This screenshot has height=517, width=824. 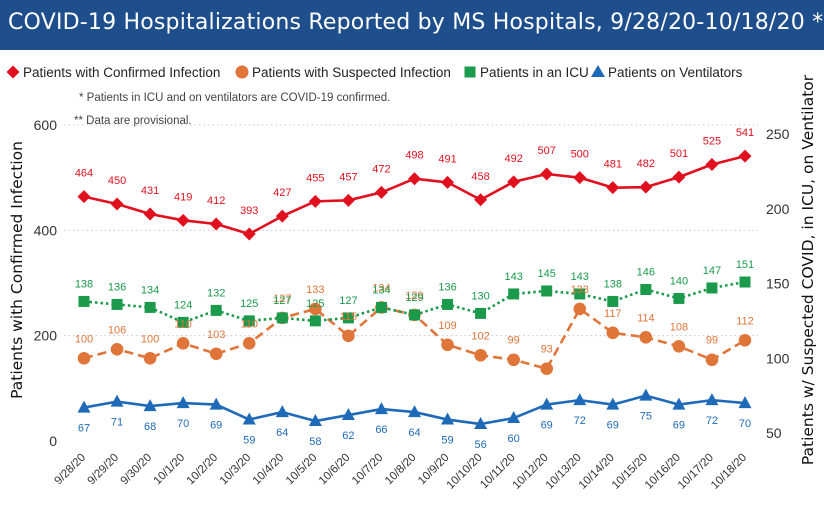 I want to click on data-label-patients-in-an-icu-10-6-20: 127, so click(x=348, y=301).